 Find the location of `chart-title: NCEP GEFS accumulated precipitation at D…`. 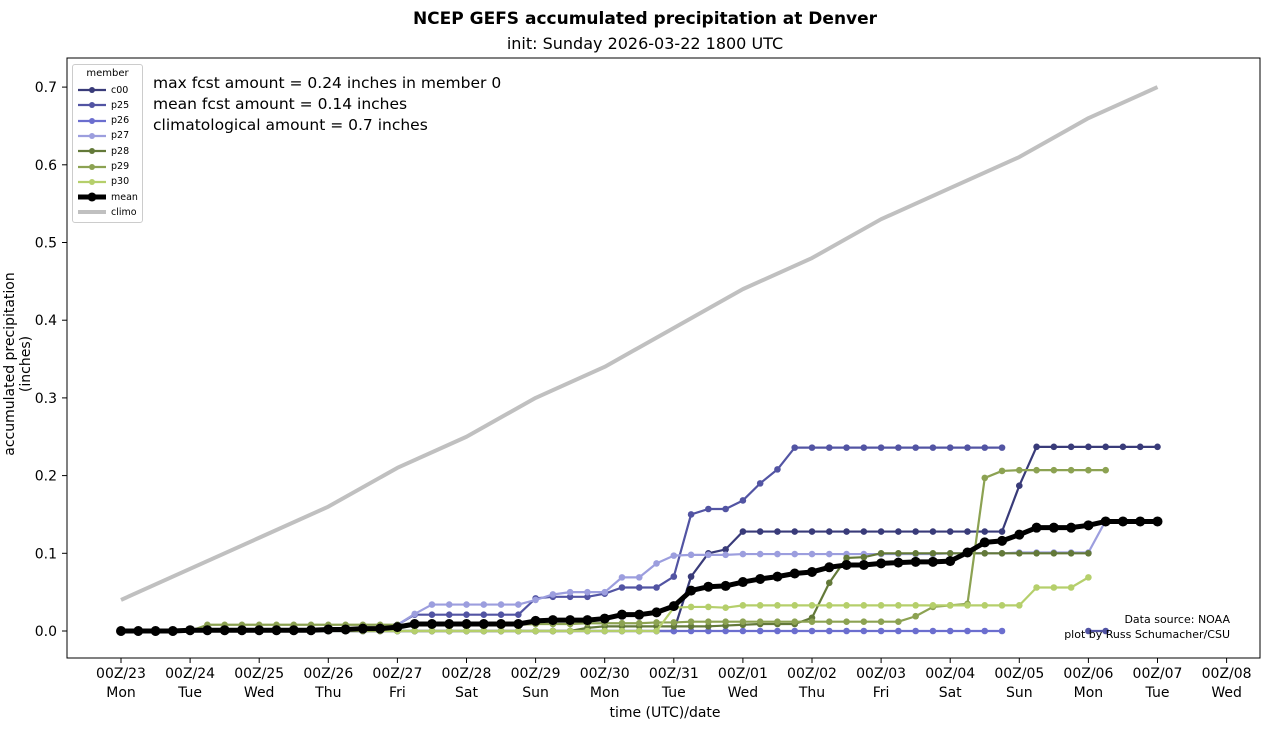

chart-title: NCEP GEFS accumulated precipitation at D… is located at coordinates (645, 19).